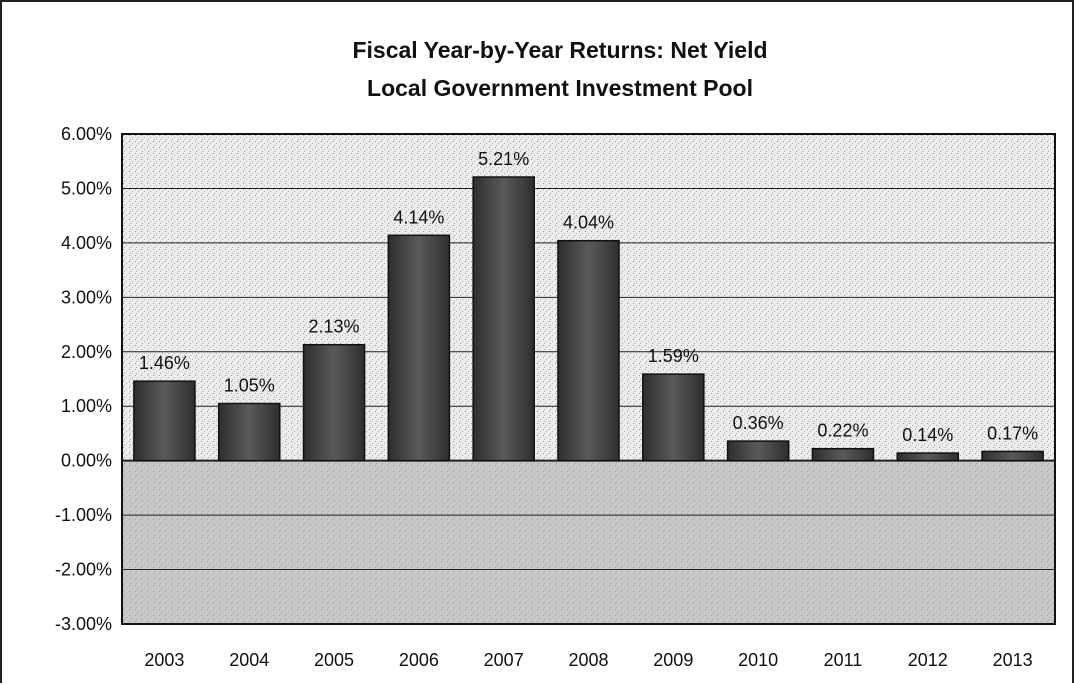  What do you see at coordinates (1012, 433) in the screenshot?
I see `data-label-2013: 0.17%` at bounding box center [1012, 433].